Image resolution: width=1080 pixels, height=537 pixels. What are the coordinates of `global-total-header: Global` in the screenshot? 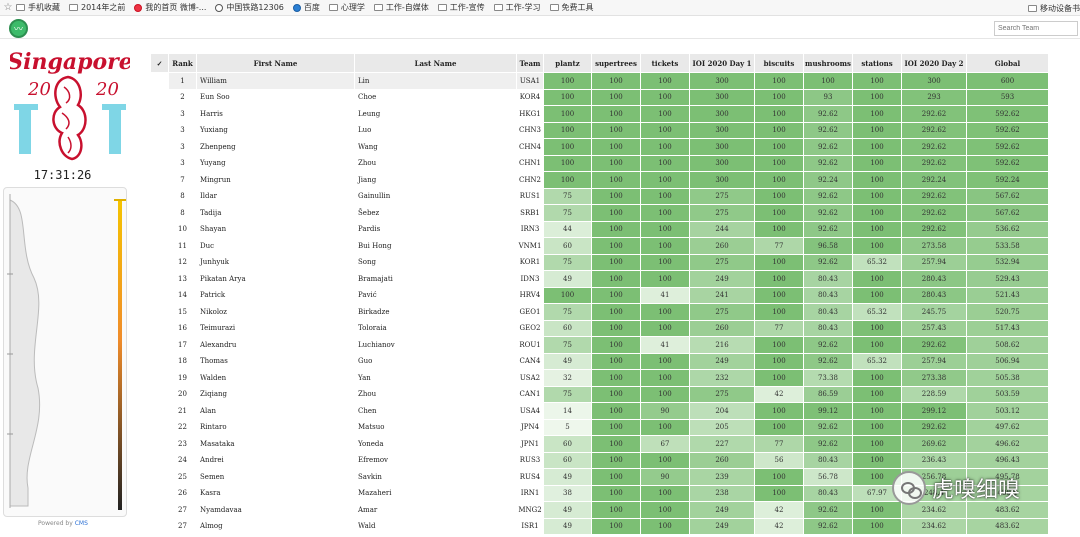 It's located at (1007, 63).